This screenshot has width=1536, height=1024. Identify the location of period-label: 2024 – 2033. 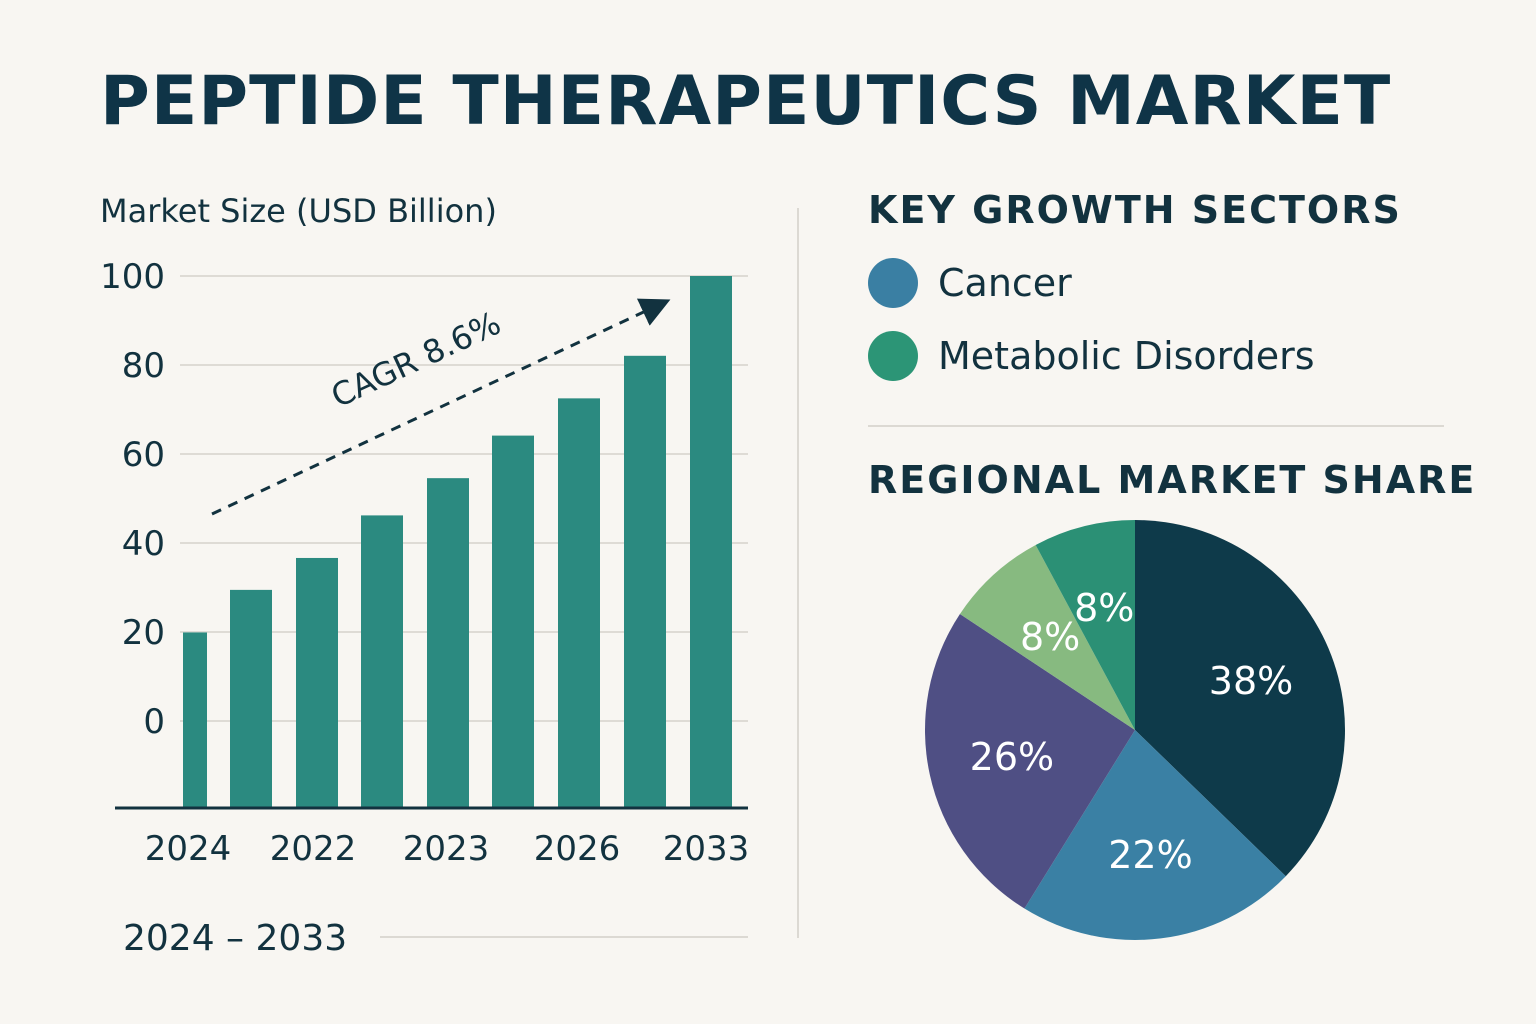
(235, 938).